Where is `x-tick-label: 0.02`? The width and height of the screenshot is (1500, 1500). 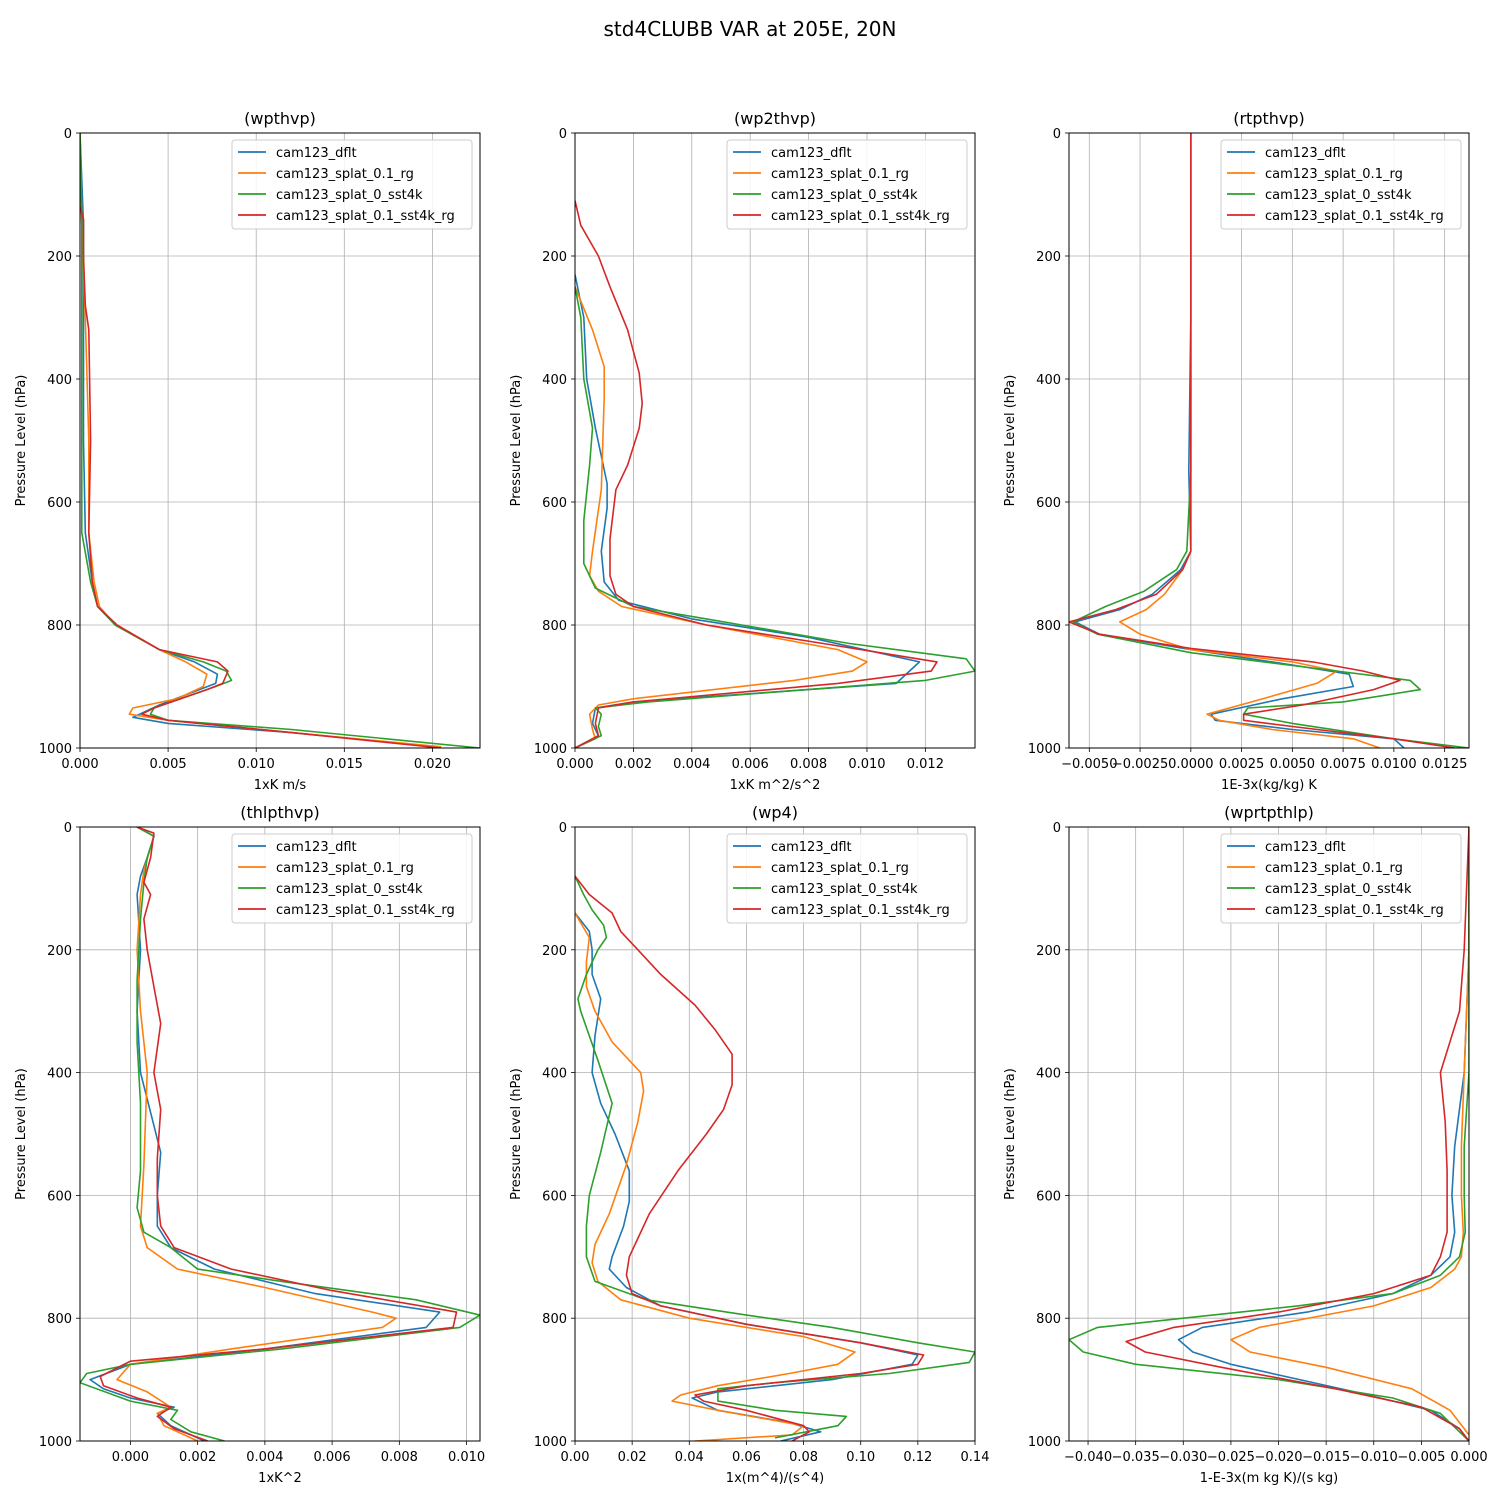 x-tick-label: 0.02 is located at coordinates (632, 1457).